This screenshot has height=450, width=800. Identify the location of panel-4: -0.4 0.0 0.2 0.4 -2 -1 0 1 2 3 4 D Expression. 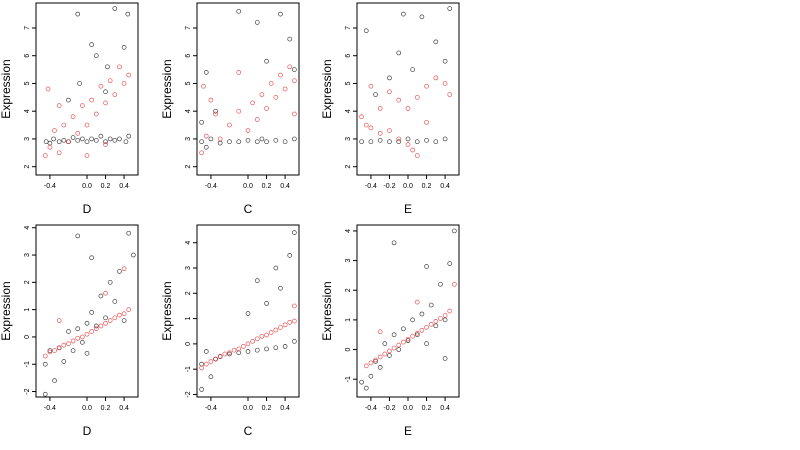
(69, 331).